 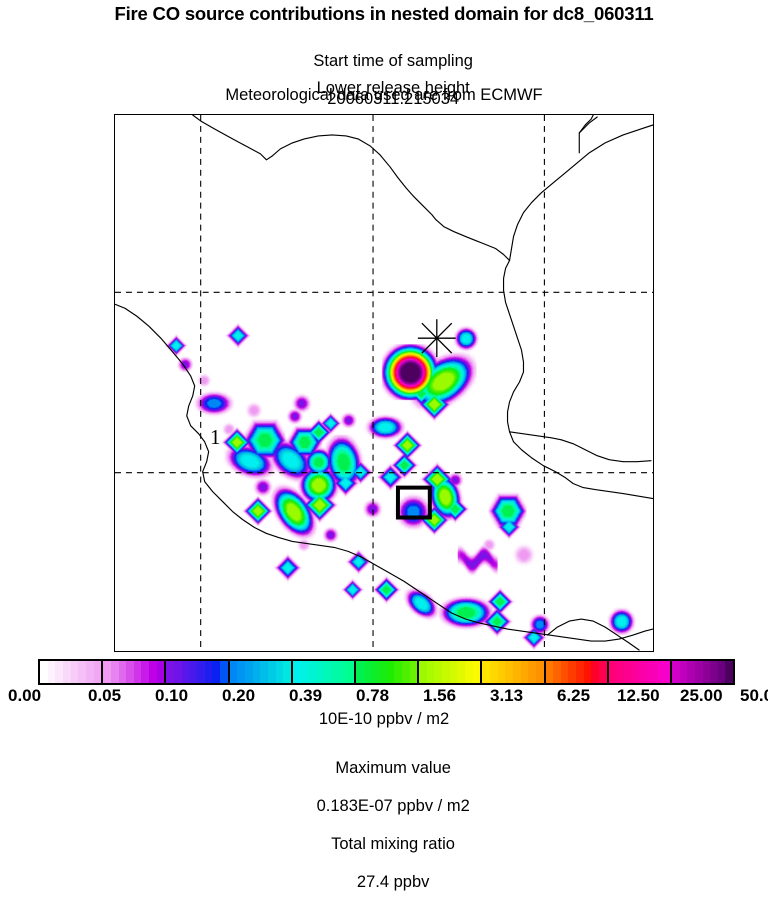 What do you see at coordinates (701, 695) in the screenshot?
I see `colorbar-tick-10: 25.00` at bounding box center [701, 695].